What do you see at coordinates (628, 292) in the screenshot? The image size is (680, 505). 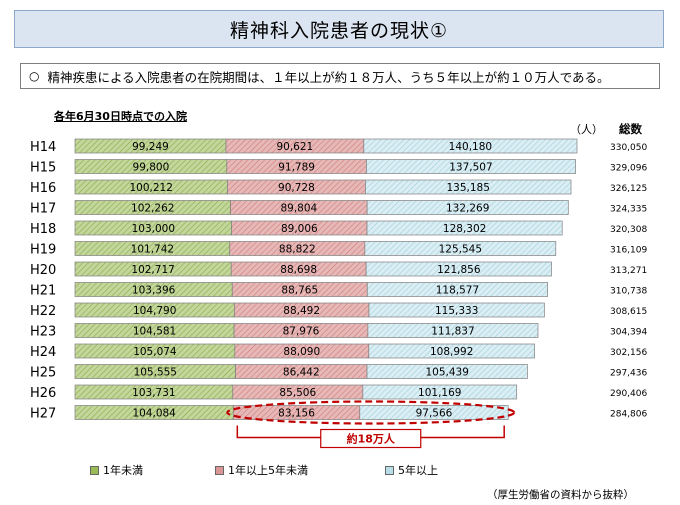 I see `total-label: 310,738` at bounding box center [628, 292].